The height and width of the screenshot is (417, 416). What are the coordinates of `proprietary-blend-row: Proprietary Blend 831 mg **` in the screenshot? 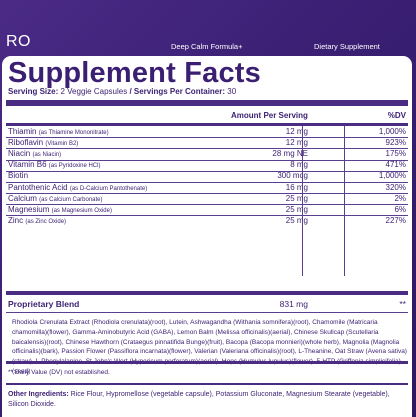 It's located at (207, 305).